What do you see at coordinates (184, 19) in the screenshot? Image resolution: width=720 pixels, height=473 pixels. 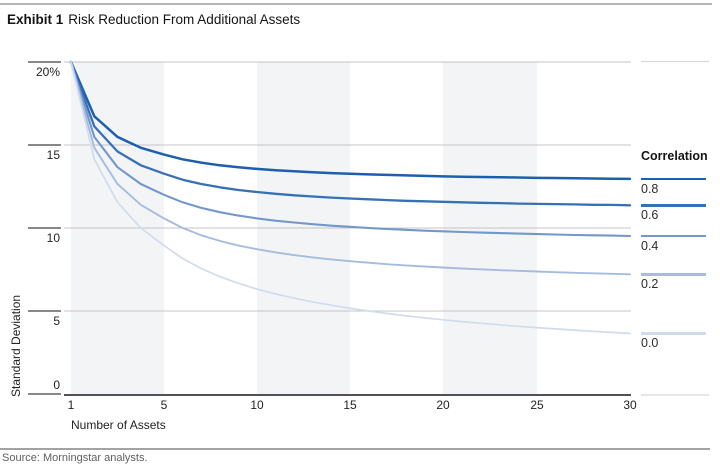 I see `exhibit-title-text: Risk Reduction From Additional Assets` at bounding box center [184, 19].